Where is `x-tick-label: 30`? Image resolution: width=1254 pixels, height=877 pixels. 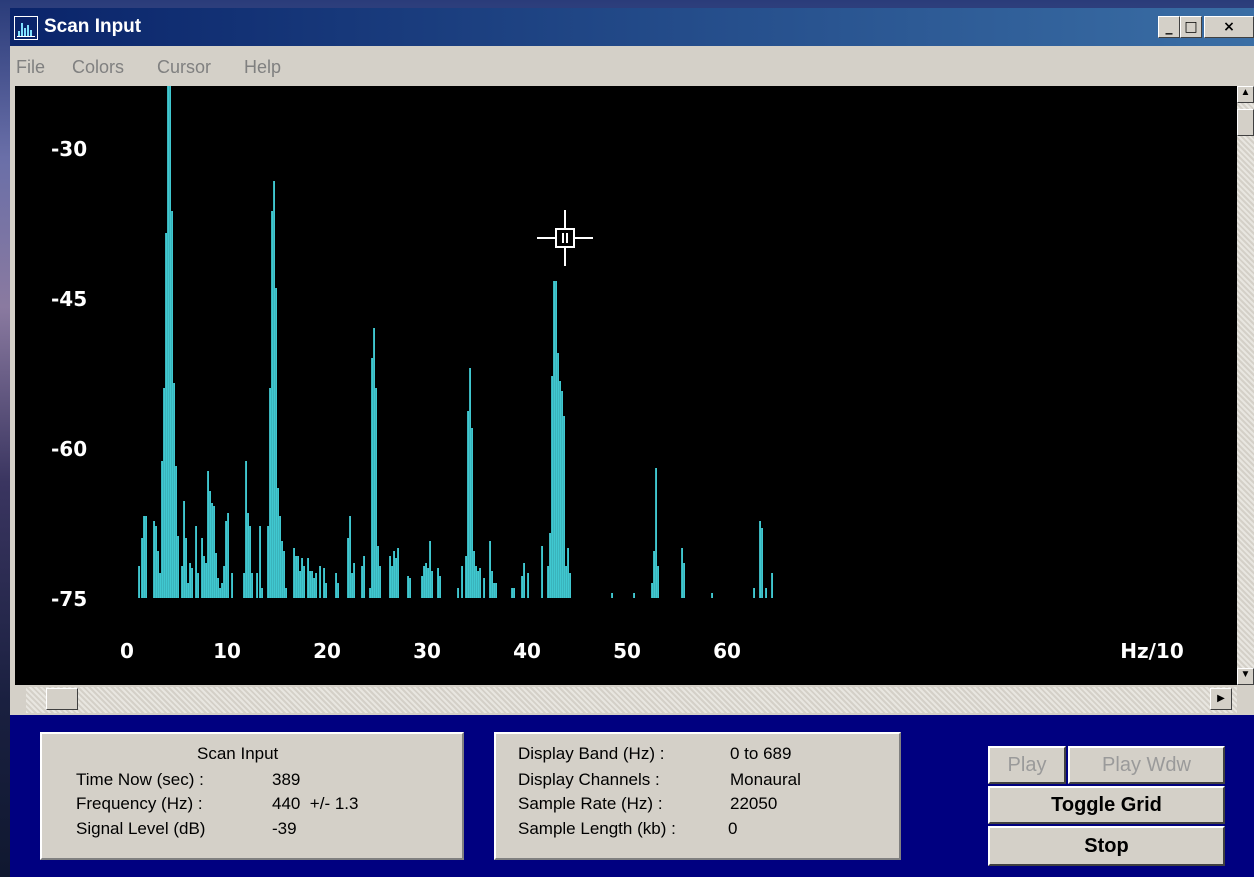
x-tick-label: 30 is located at coordinates (427, 651).